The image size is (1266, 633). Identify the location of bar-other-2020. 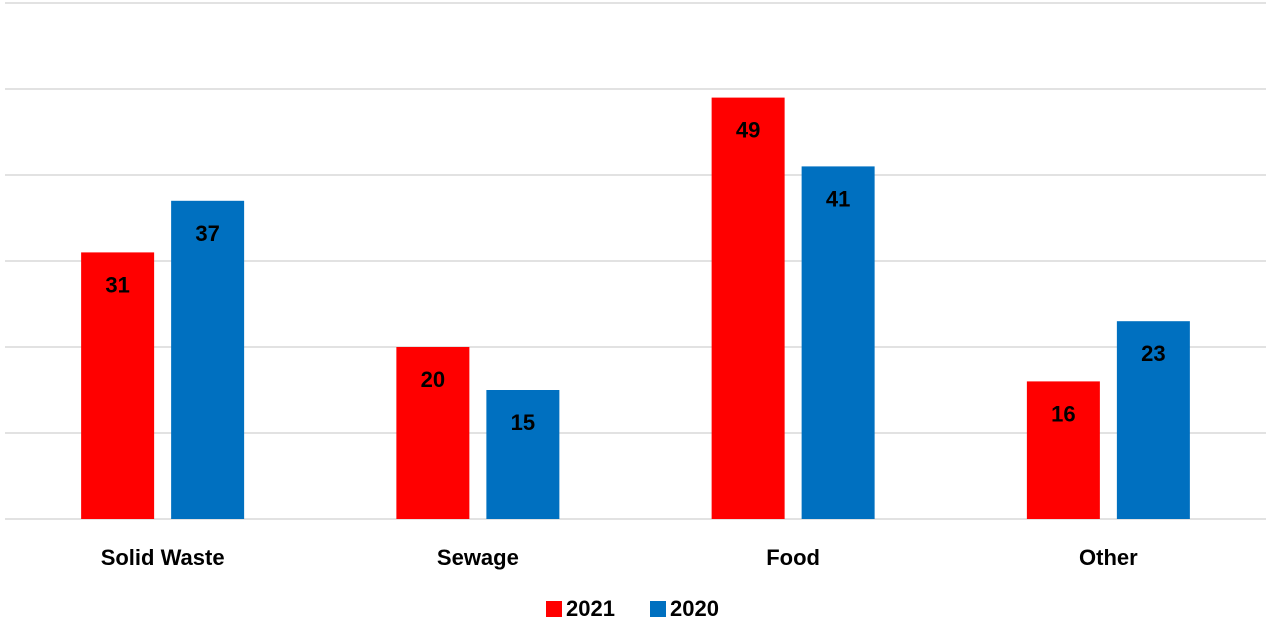
(1153, 420).